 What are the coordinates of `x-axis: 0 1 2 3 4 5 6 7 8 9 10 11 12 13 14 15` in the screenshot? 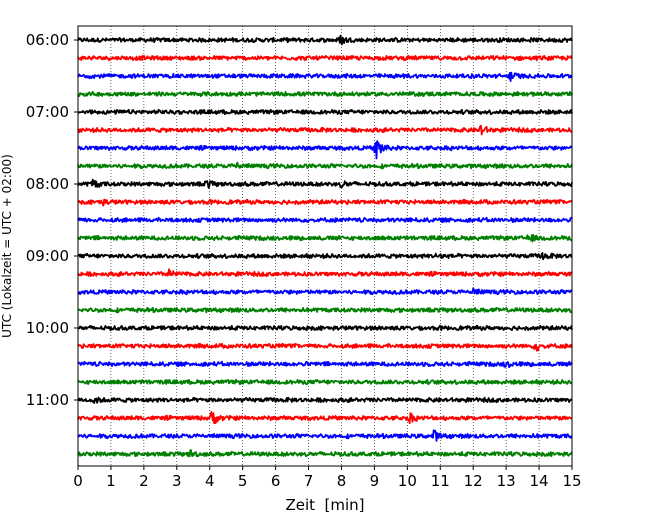 It's located at (327, 478).